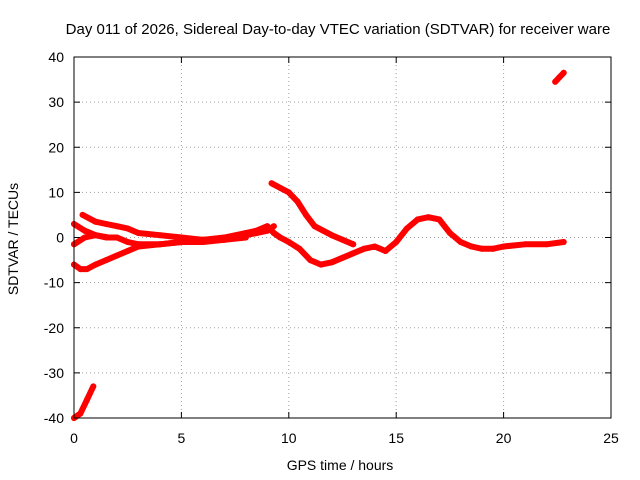 The height and width of the screenshot is (480, 640). What do you see at coordinates (504, 438) in the screenshot?
I see `x-tick-label: 20` at bounding box center [504, 438].